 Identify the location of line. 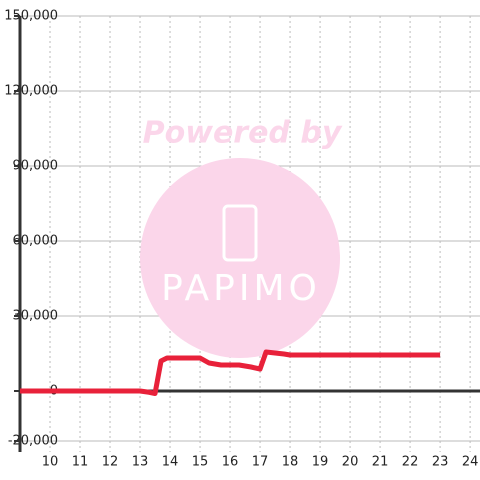
(230, 372).